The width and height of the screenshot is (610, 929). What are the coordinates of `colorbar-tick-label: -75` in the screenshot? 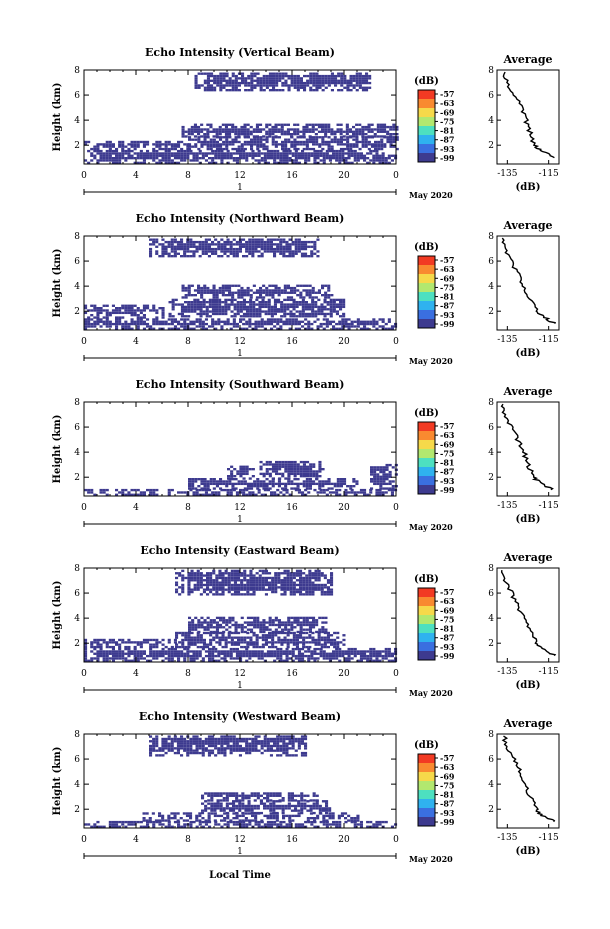 It's located at (447, 453).